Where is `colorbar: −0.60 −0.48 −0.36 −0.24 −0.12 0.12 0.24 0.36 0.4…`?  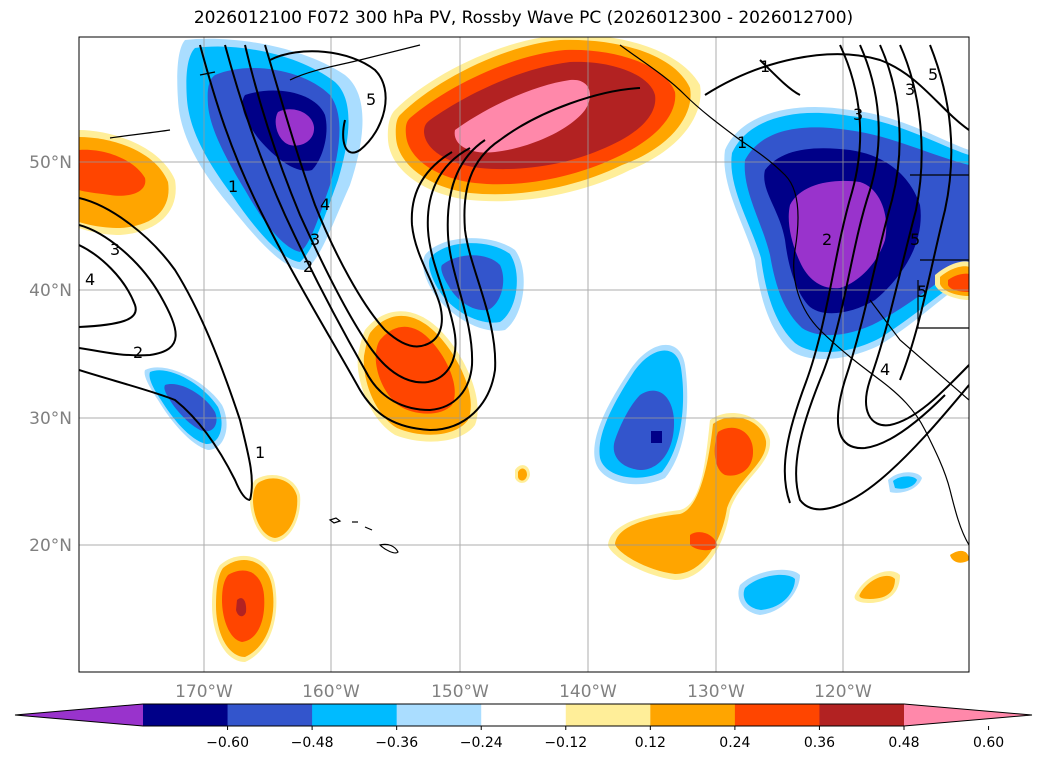
colorbar: −0.60 −0.48 −0.36 −0.24 −0.12 0.12 0.24 0.36 0.4… is located at coordinates (523, 727).